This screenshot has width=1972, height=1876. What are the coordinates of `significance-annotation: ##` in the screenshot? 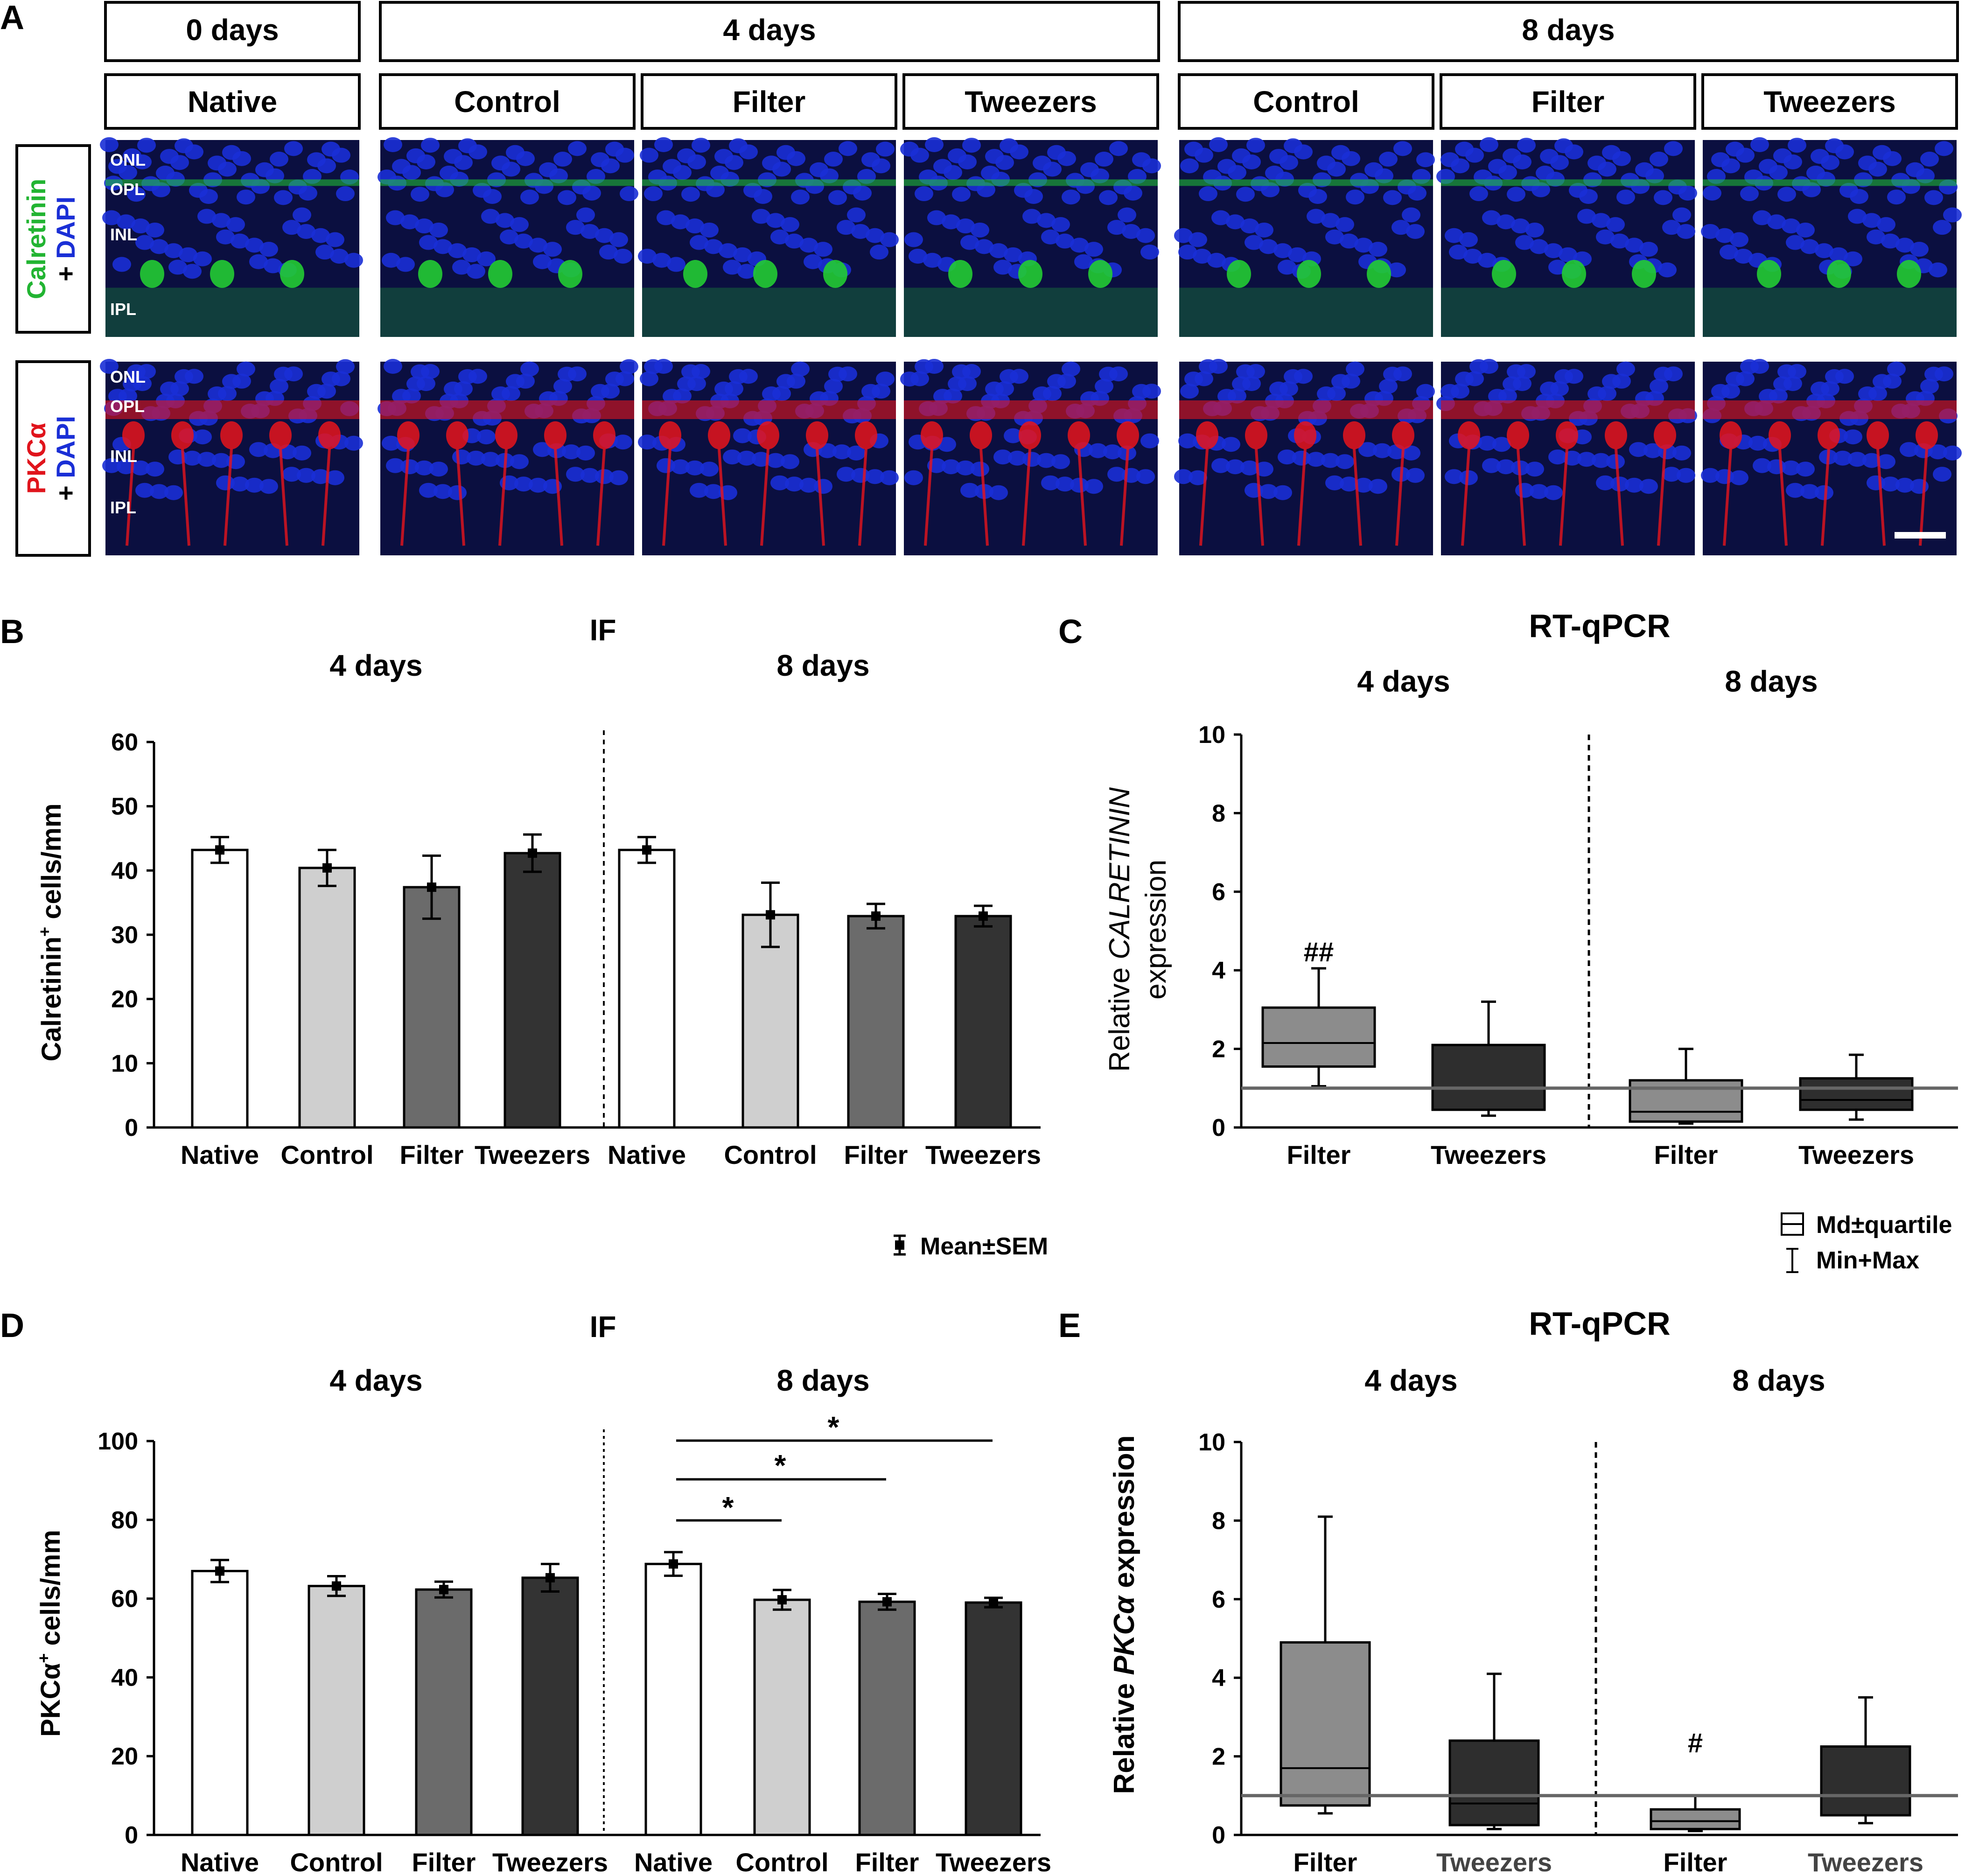 It's located at (1319, 952).